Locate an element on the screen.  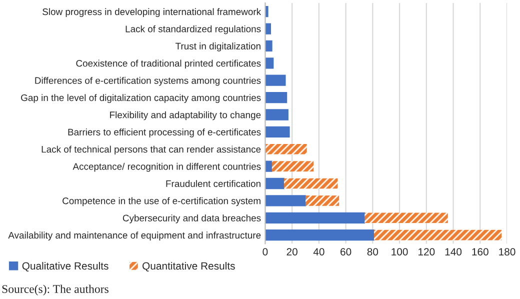
y-tick-label: Fraudulent certification is located at coordinates (213, 184).